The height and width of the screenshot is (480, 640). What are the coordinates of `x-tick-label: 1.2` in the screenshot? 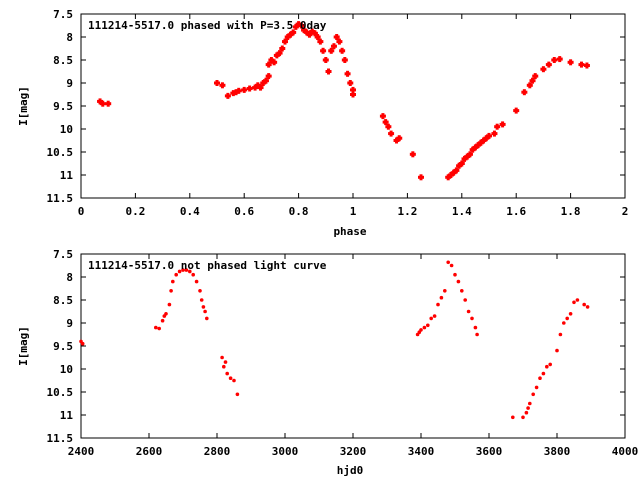 It's located at (407, 211).